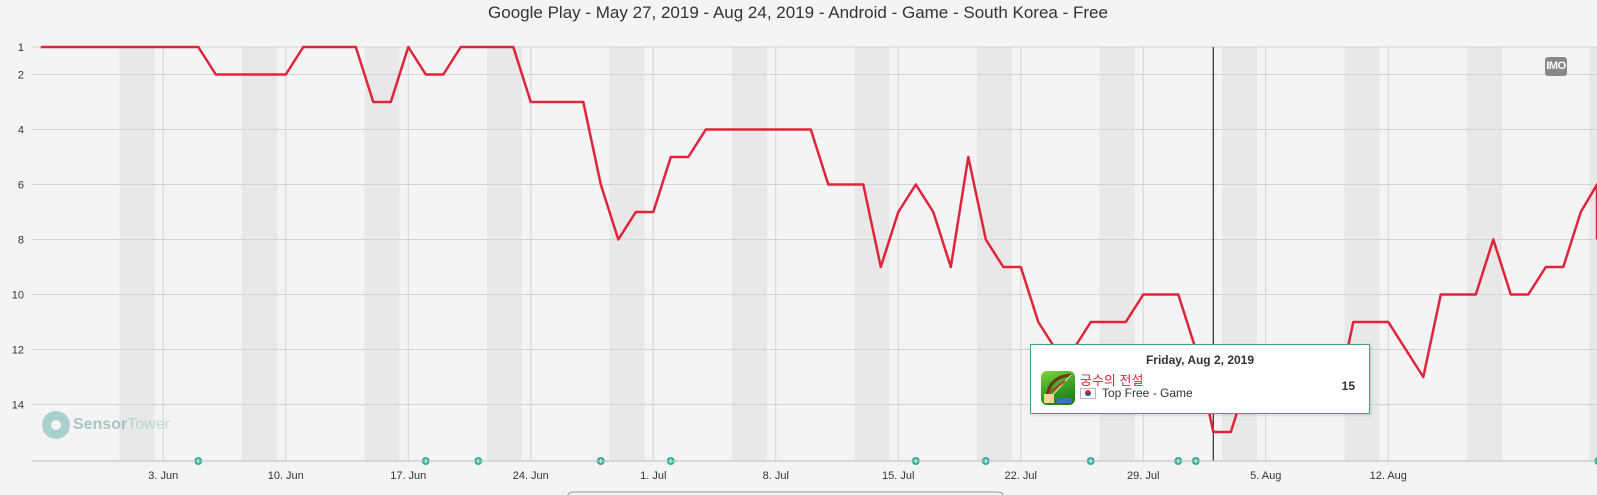  What do you see at coordinates (1058, 388) in the screenshot?
I see `app-icon` at bounding box center [1058, 388].